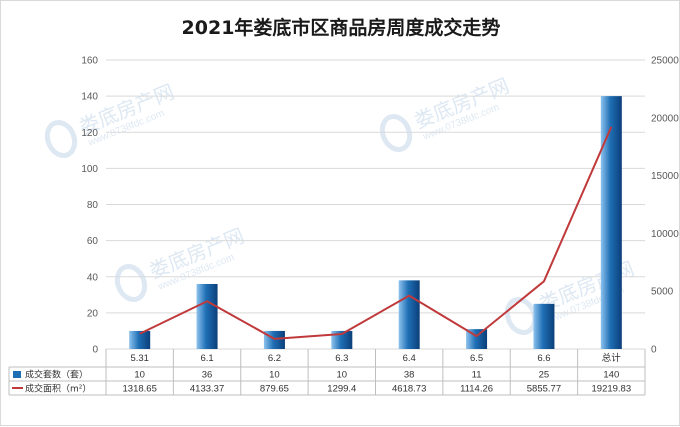 The height and width of the screenshot is (427, 680). I want to click on y-right-tick-label: 10000, so click(665, 234).